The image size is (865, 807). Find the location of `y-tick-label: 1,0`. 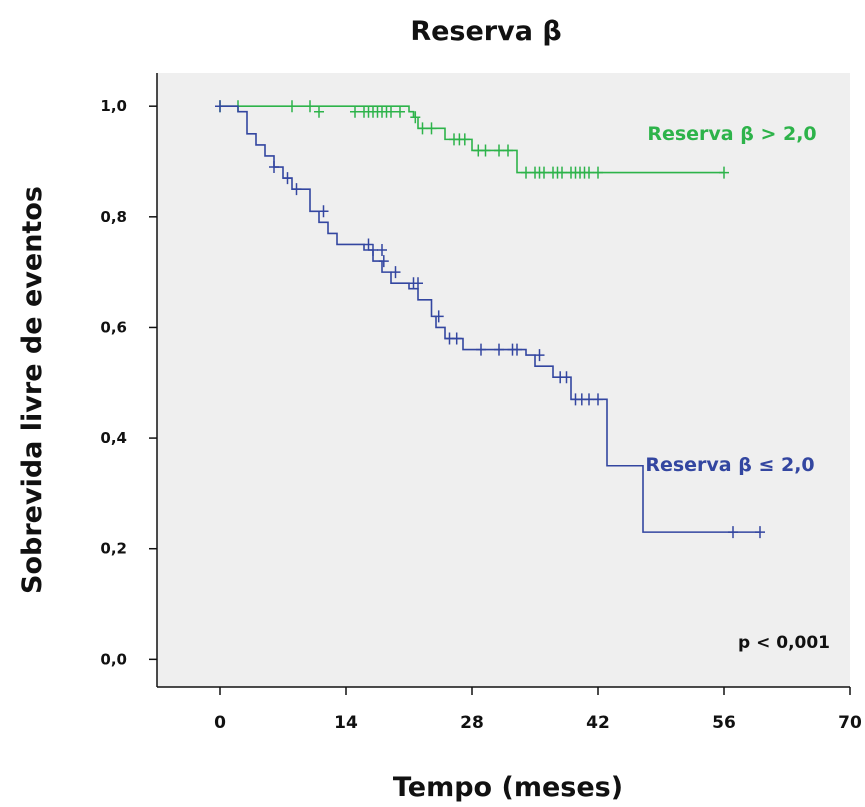

y-tick-label: 1,0 is located at coordinates (113, 106).